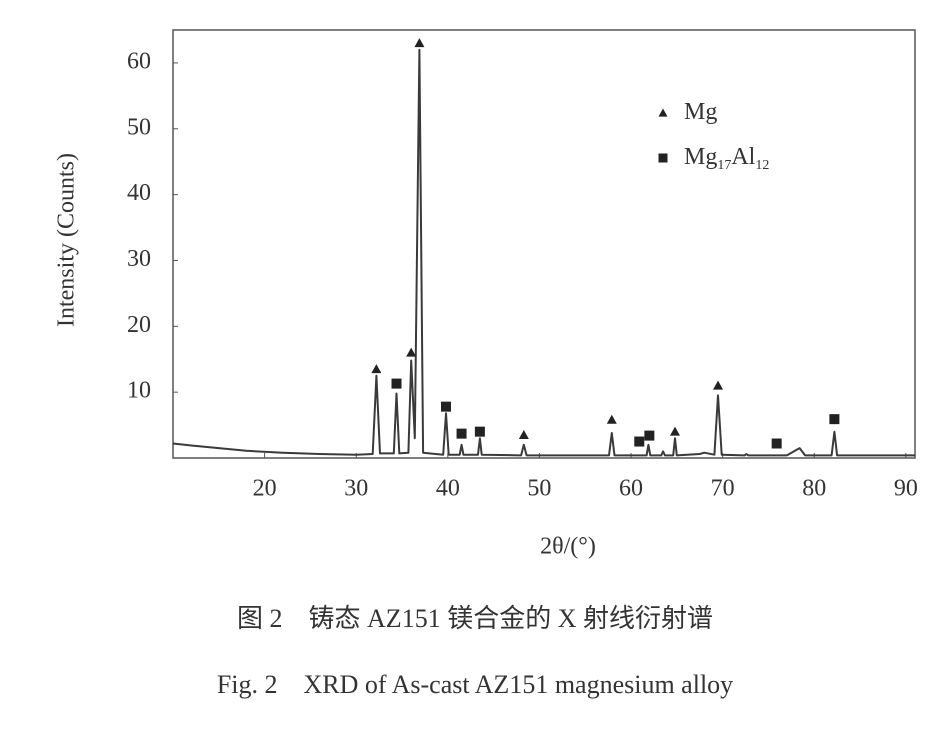 The width and height of the screenshot is (951, 739). What do you see at coordinates (67, 240) in the screenshot?
I see `y-axis-label: Intensity (Counts)` at bounding box center [67, 240].